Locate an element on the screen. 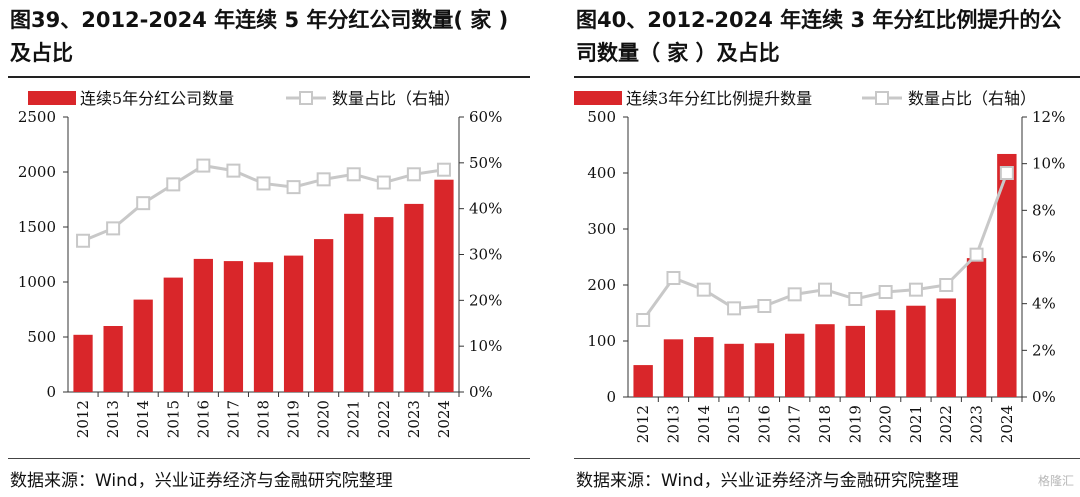 This screenshot has height=497, width=1080. y-left-tick-label: 100 is located at coordinates (601, 341).